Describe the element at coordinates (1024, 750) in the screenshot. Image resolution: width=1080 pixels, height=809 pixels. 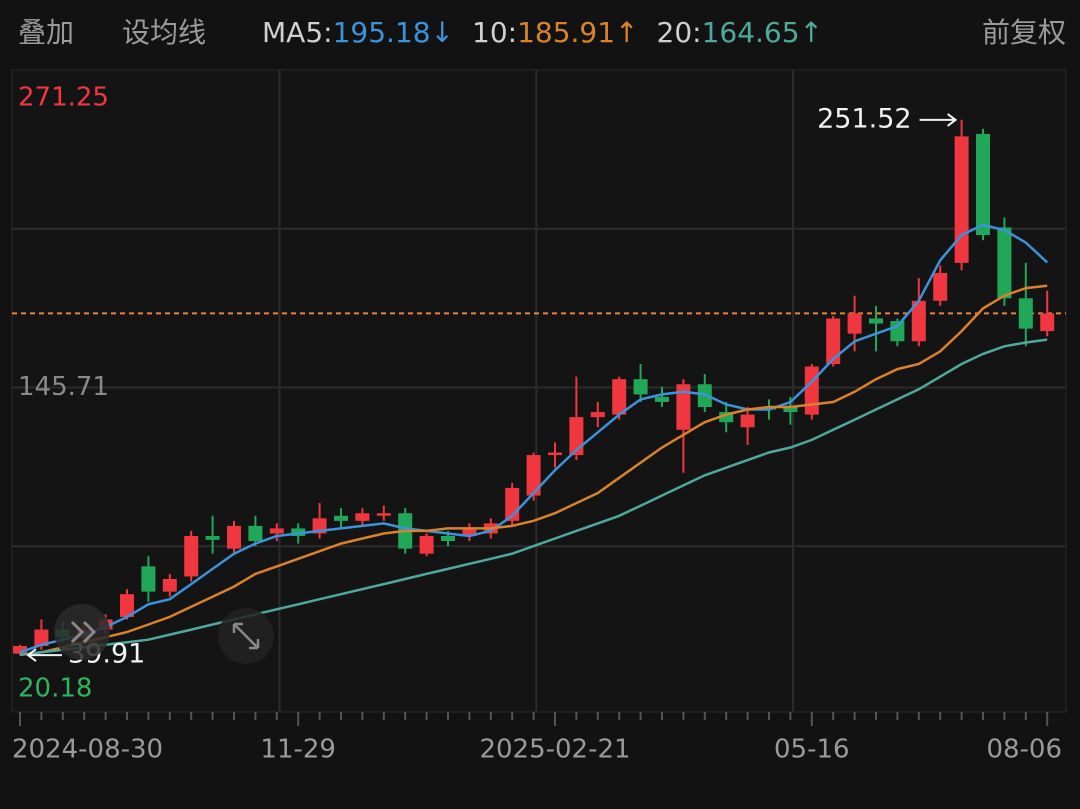
I see `x-tick-label: 08-06` at that location.